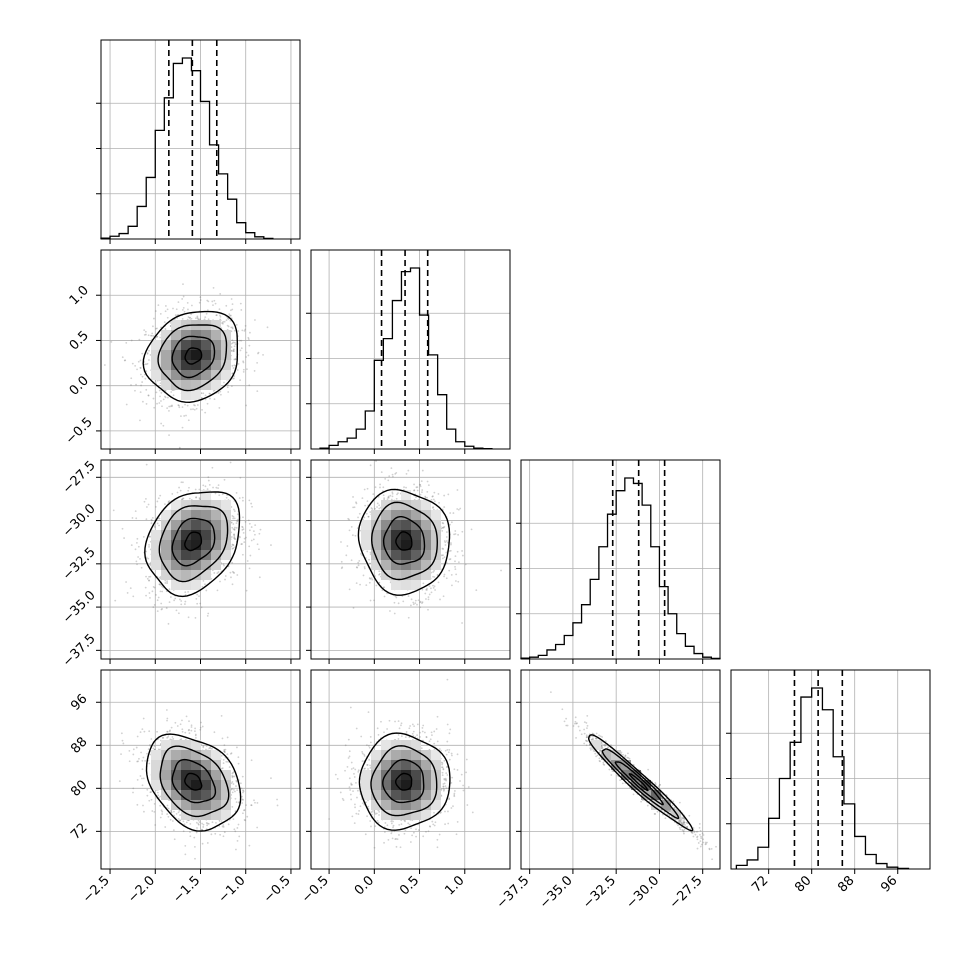  I want to click on scatter-panel, so click(408, 561).